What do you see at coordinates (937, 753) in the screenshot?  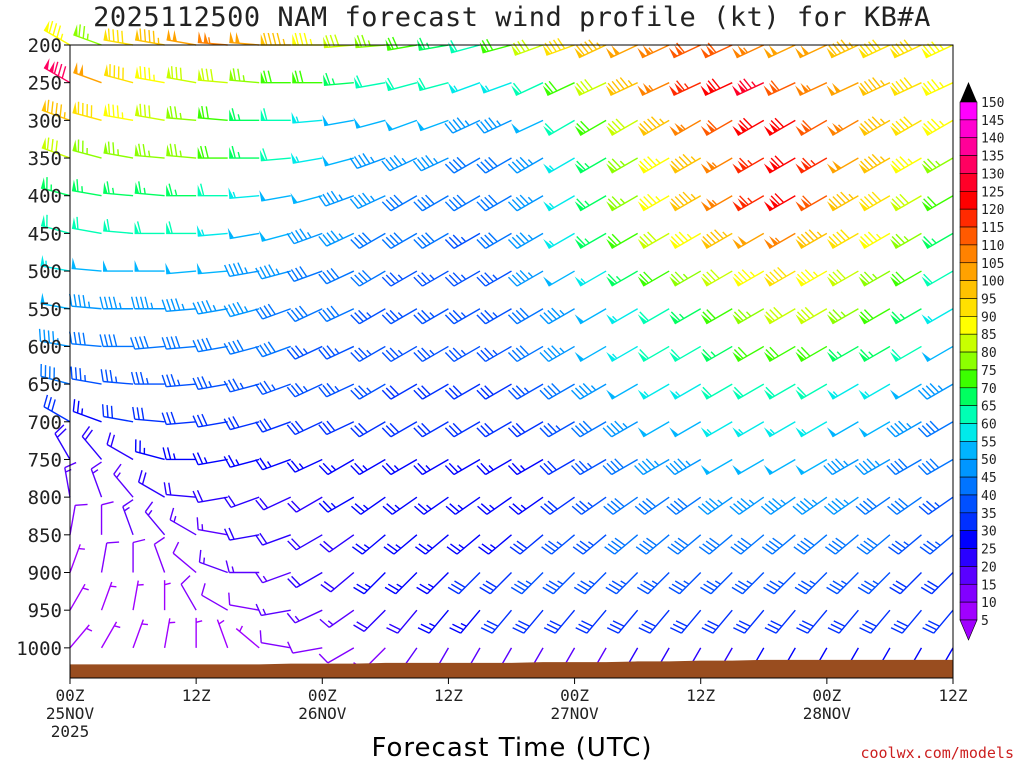 I see `site-credit-link: coolwx.com/models` at bounding box center [937, 753].